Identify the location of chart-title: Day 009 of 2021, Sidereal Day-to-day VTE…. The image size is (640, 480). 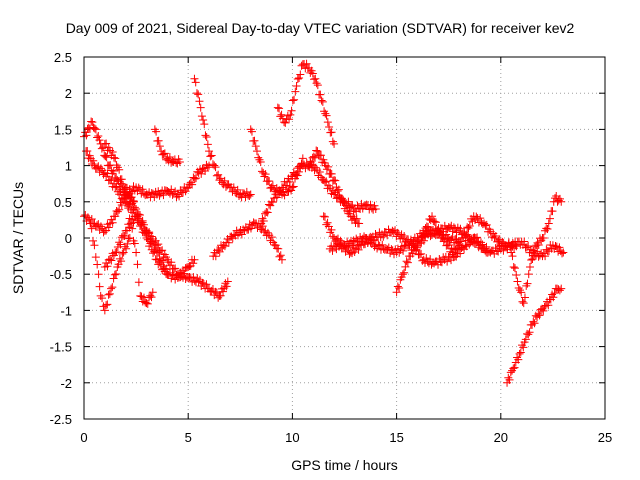
(320, 28).